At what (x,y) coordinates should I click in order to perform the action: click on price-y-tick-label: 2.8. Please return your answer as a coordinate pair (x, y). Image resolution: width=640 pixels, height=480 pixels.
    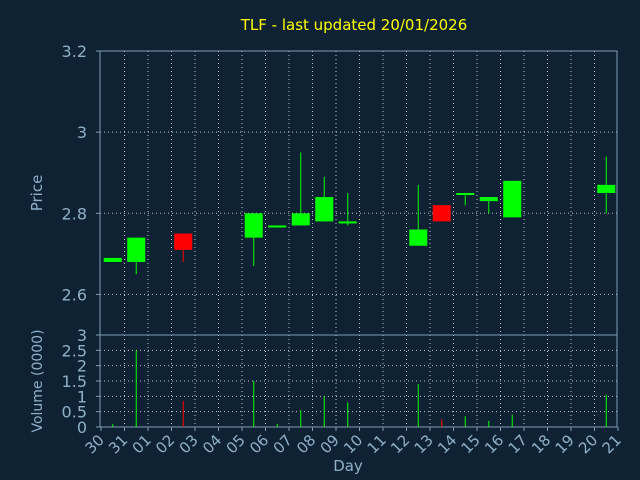
    Looking at the image, I should click on (74, 213).